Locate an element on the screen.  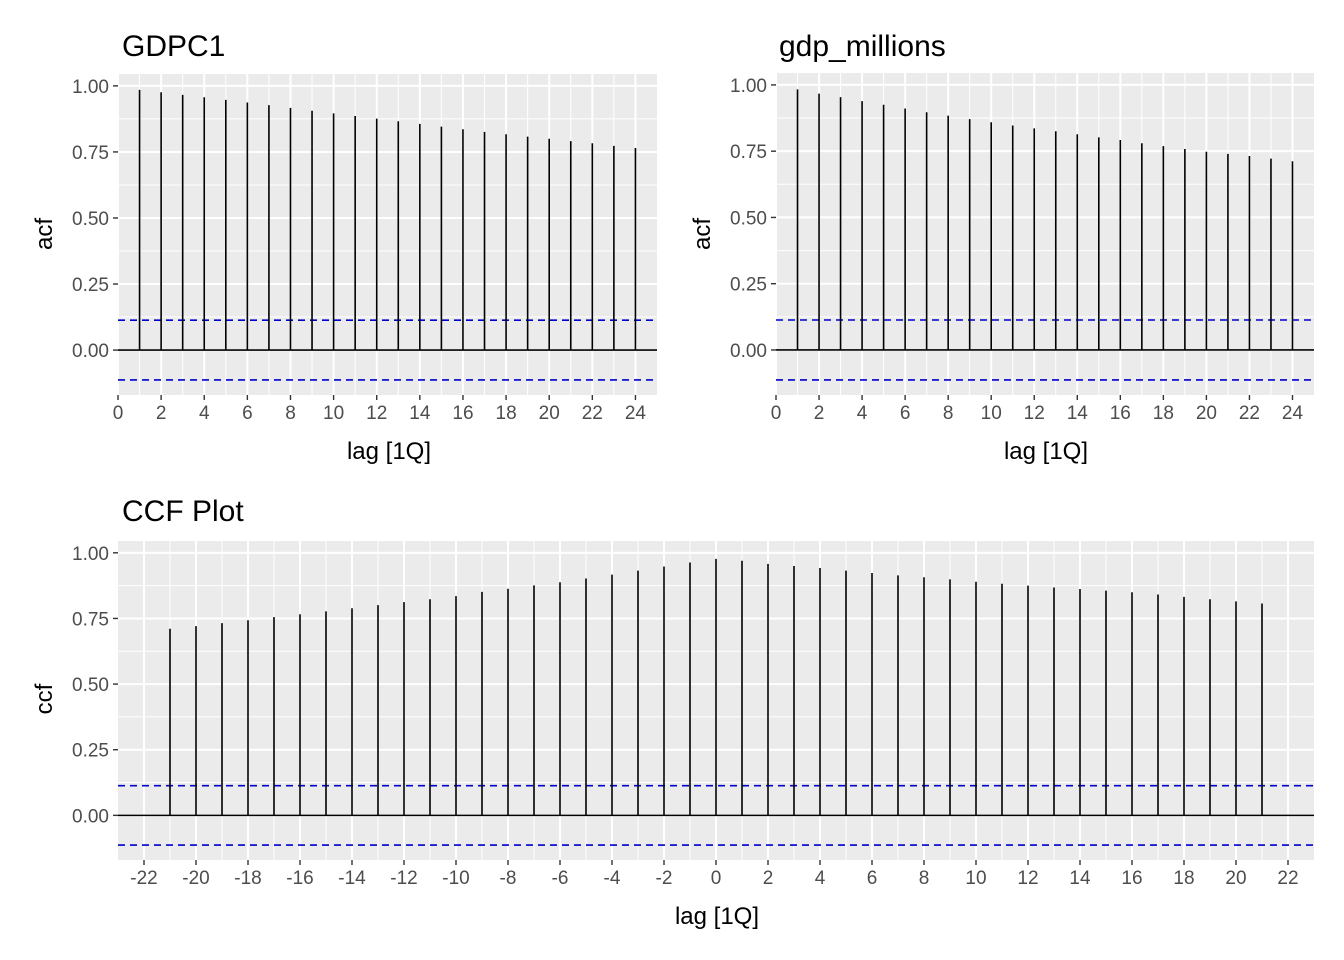
x-tick-label: -10 is located at coordinates (455, 878).